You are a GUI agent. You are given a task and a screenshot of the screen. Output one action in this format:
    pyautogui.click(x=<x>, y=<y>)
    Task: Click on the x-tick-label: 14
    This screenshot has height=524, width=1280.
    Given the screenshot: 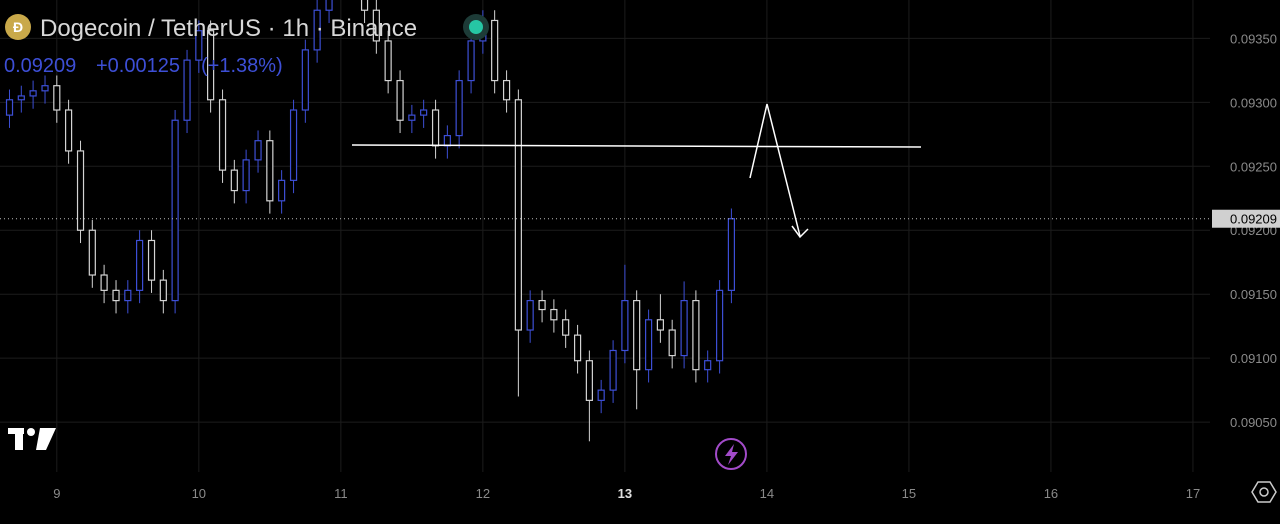 What is the action you would take?
    pyautogui.click(x=767, y=493)
    